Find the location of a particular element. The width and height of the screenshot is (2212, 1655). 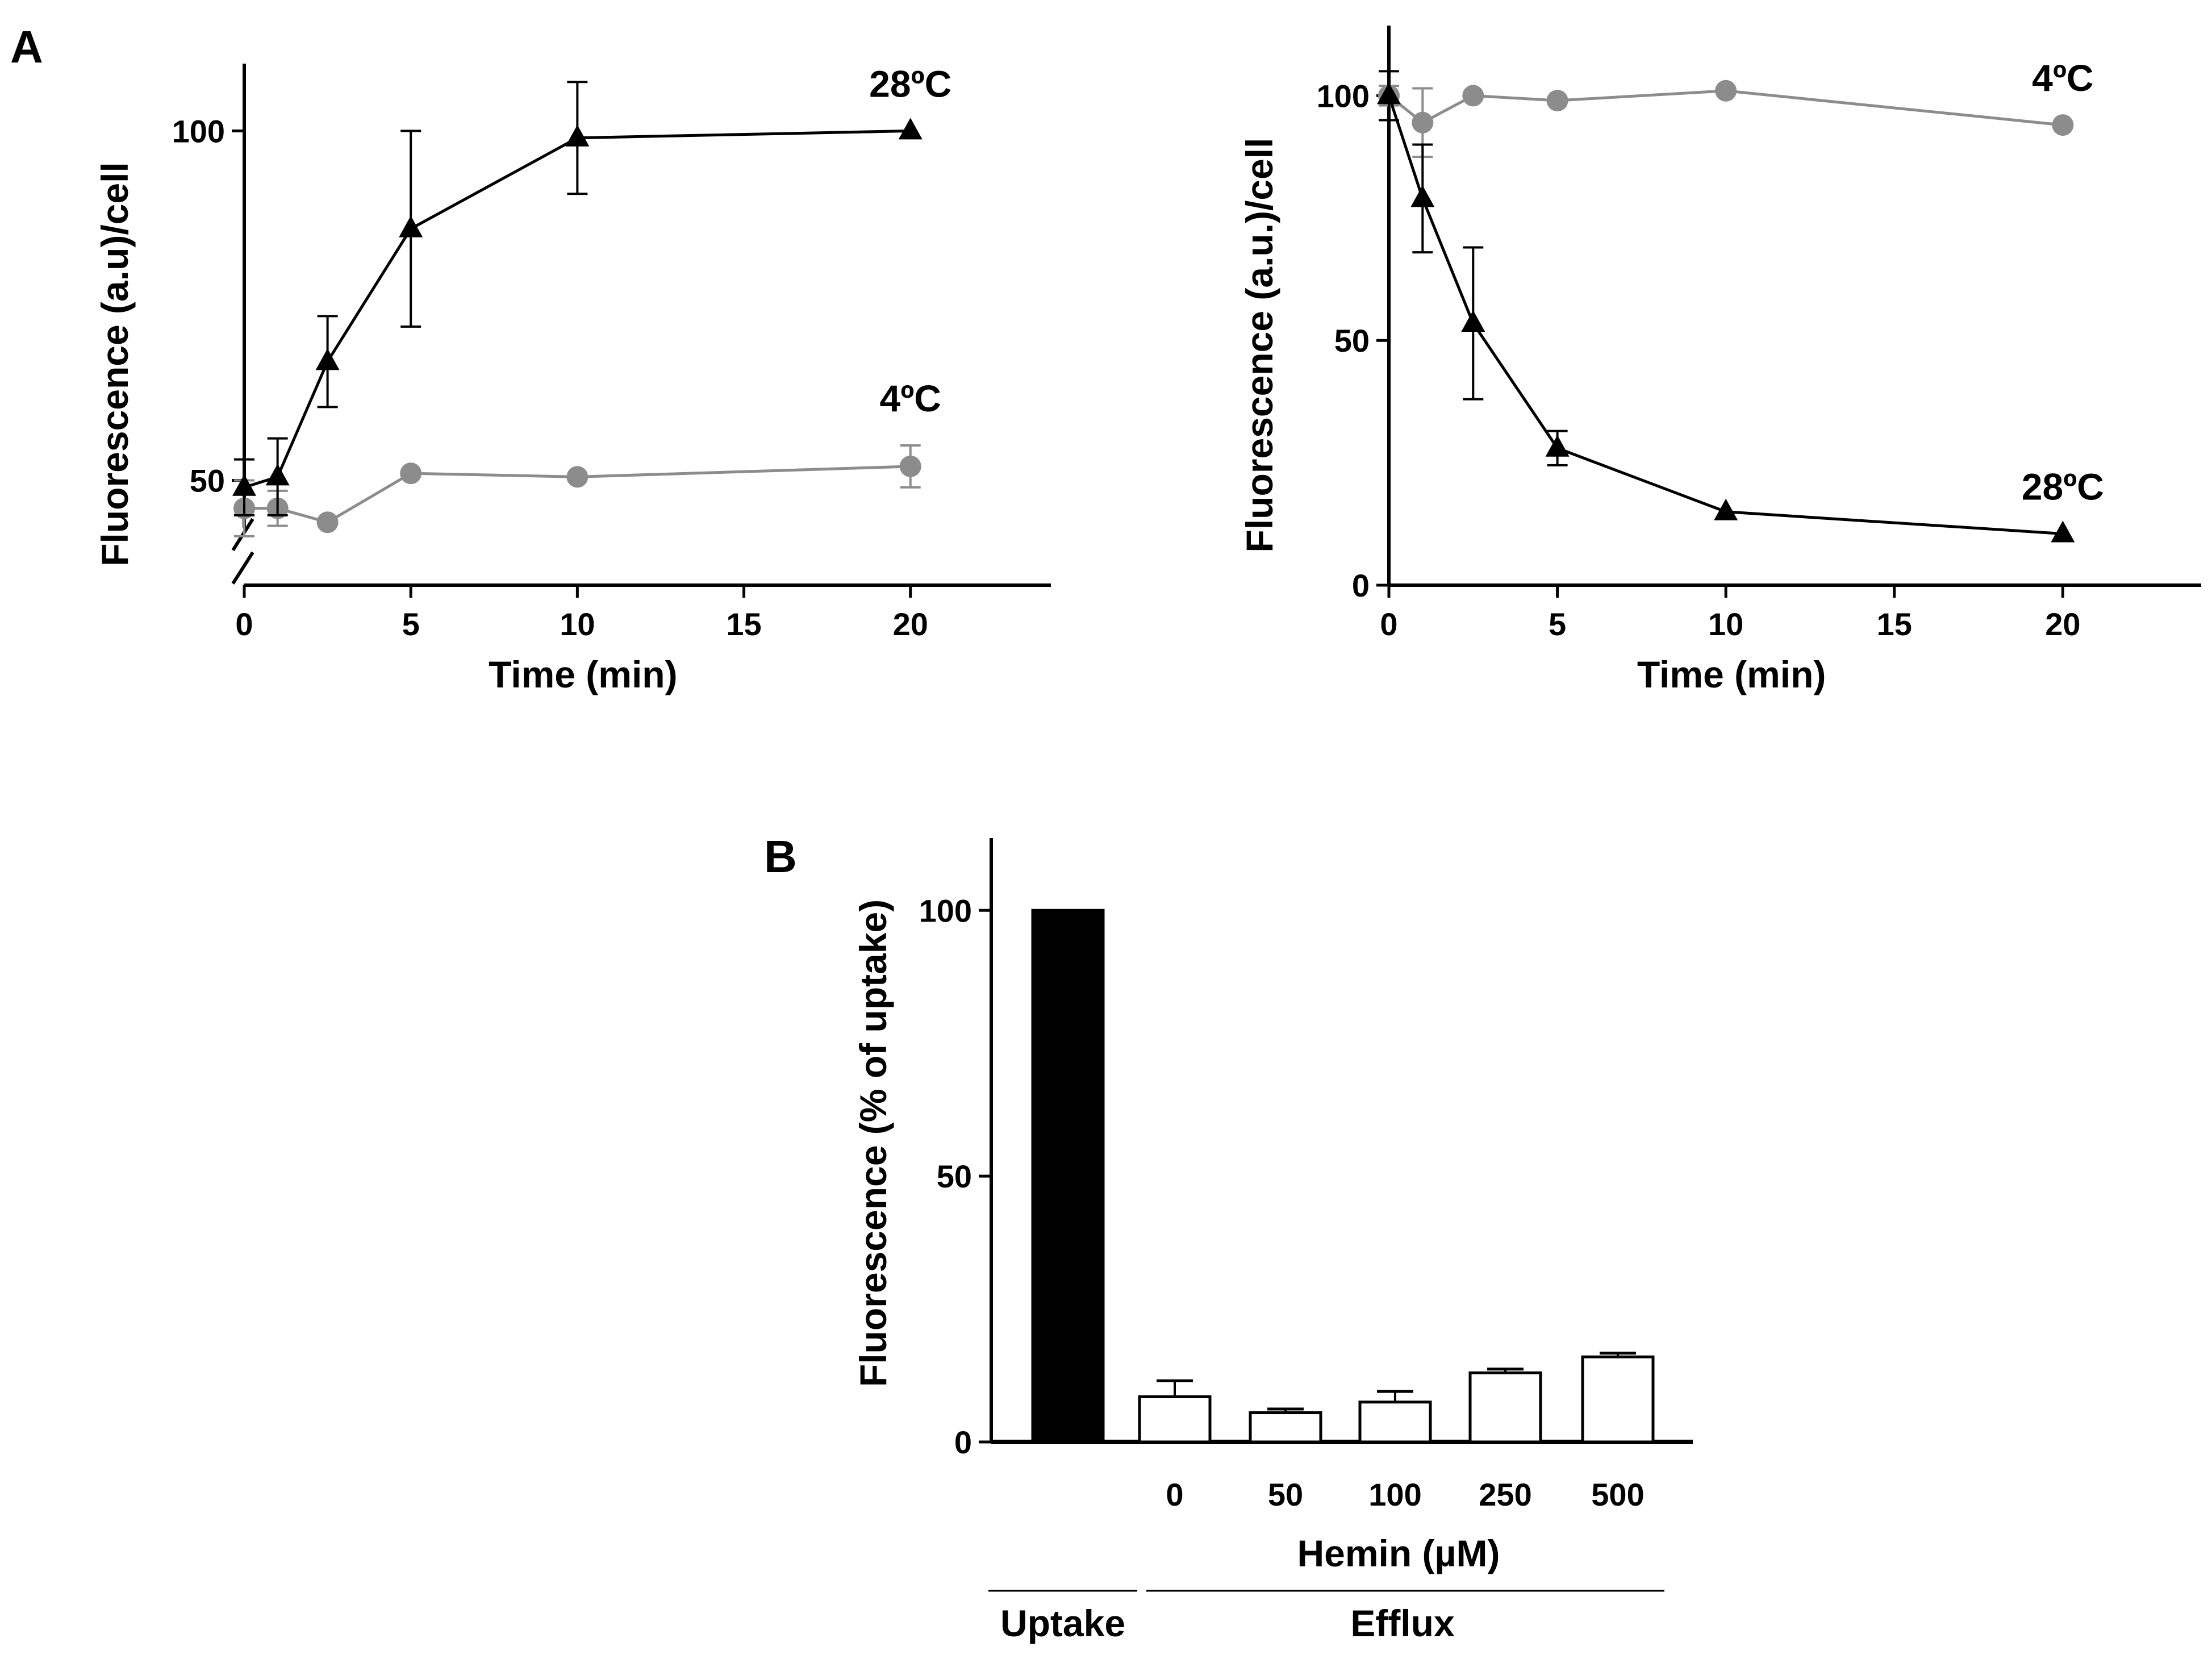

y-axis-label: Fluorescence (a.u)/cell is located at coordinates (115, 364).